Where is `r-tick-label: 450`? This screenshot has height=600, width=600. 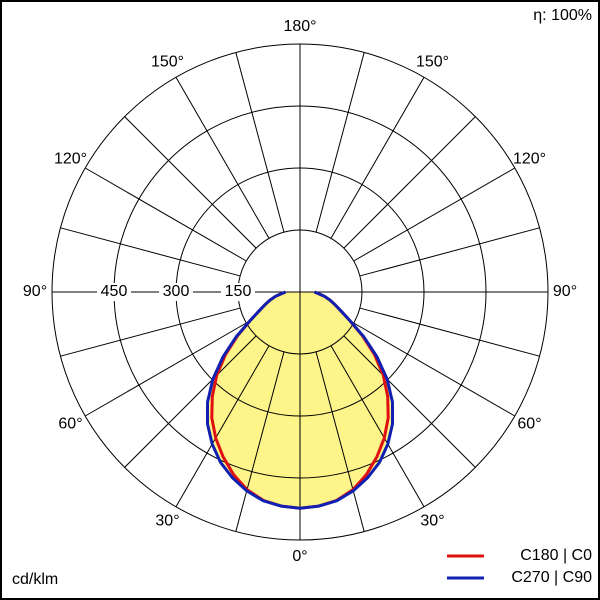 r-tick-label: 450 is located at coordinates (114, 291).